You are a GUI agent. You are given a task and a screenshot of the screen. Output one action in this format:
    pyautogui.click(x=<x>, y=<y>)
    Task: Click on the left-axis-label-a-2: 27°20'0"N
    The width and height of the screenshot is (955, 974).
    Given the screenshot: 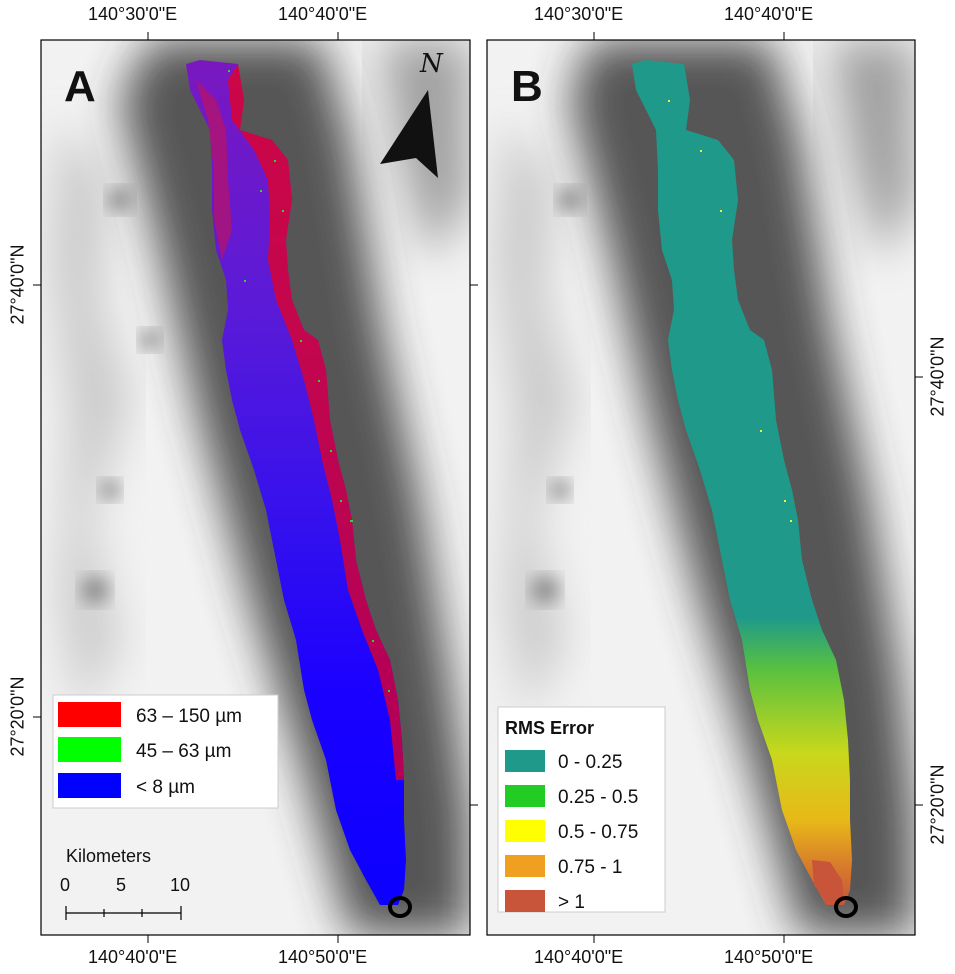 What is the action you would take?
    pyautogui.click(x=17, y=716)
    